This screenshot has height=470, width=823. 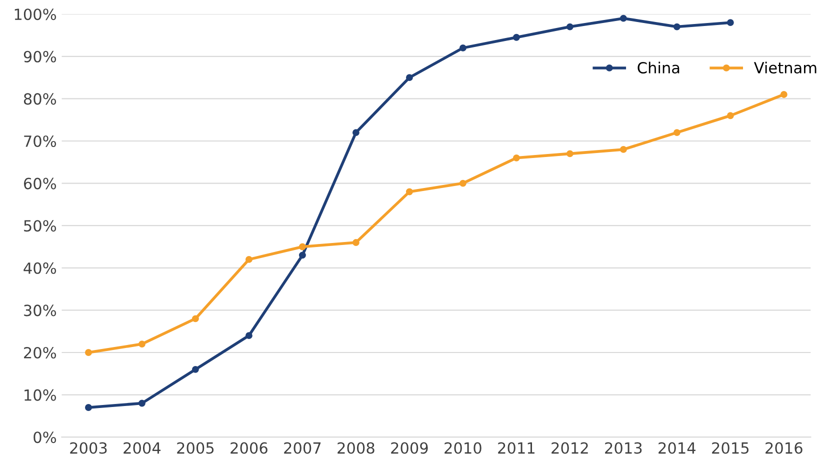 What do you see at coordinates (40, 310) in the screenshot?
I see `y-tick-label: 30%` at bounding box center [40, 310].